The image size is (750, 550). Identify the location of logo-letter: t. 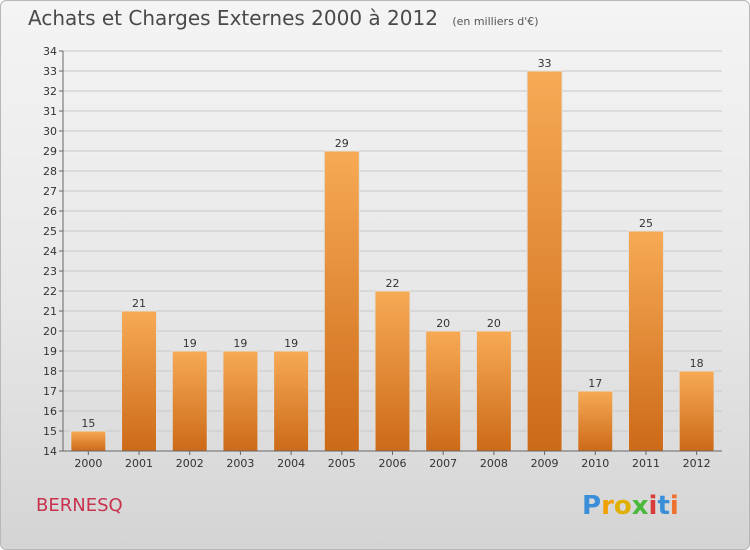
(663, 506).